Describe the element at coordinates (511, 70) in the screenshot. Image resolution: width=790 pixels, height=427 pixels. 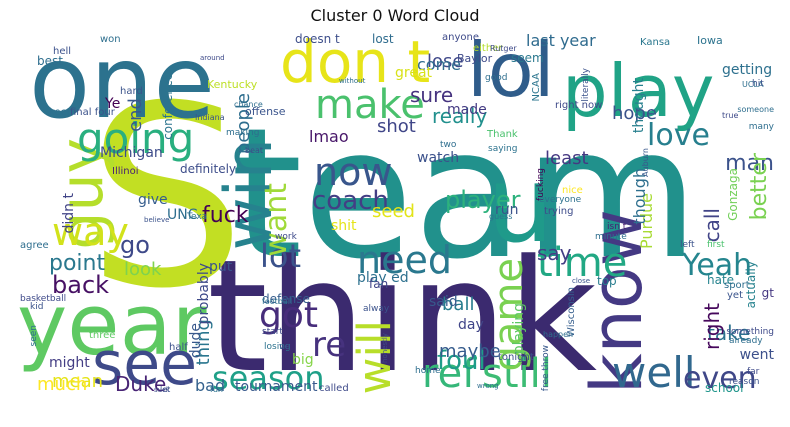
I see `word-lol: lol` at that location.